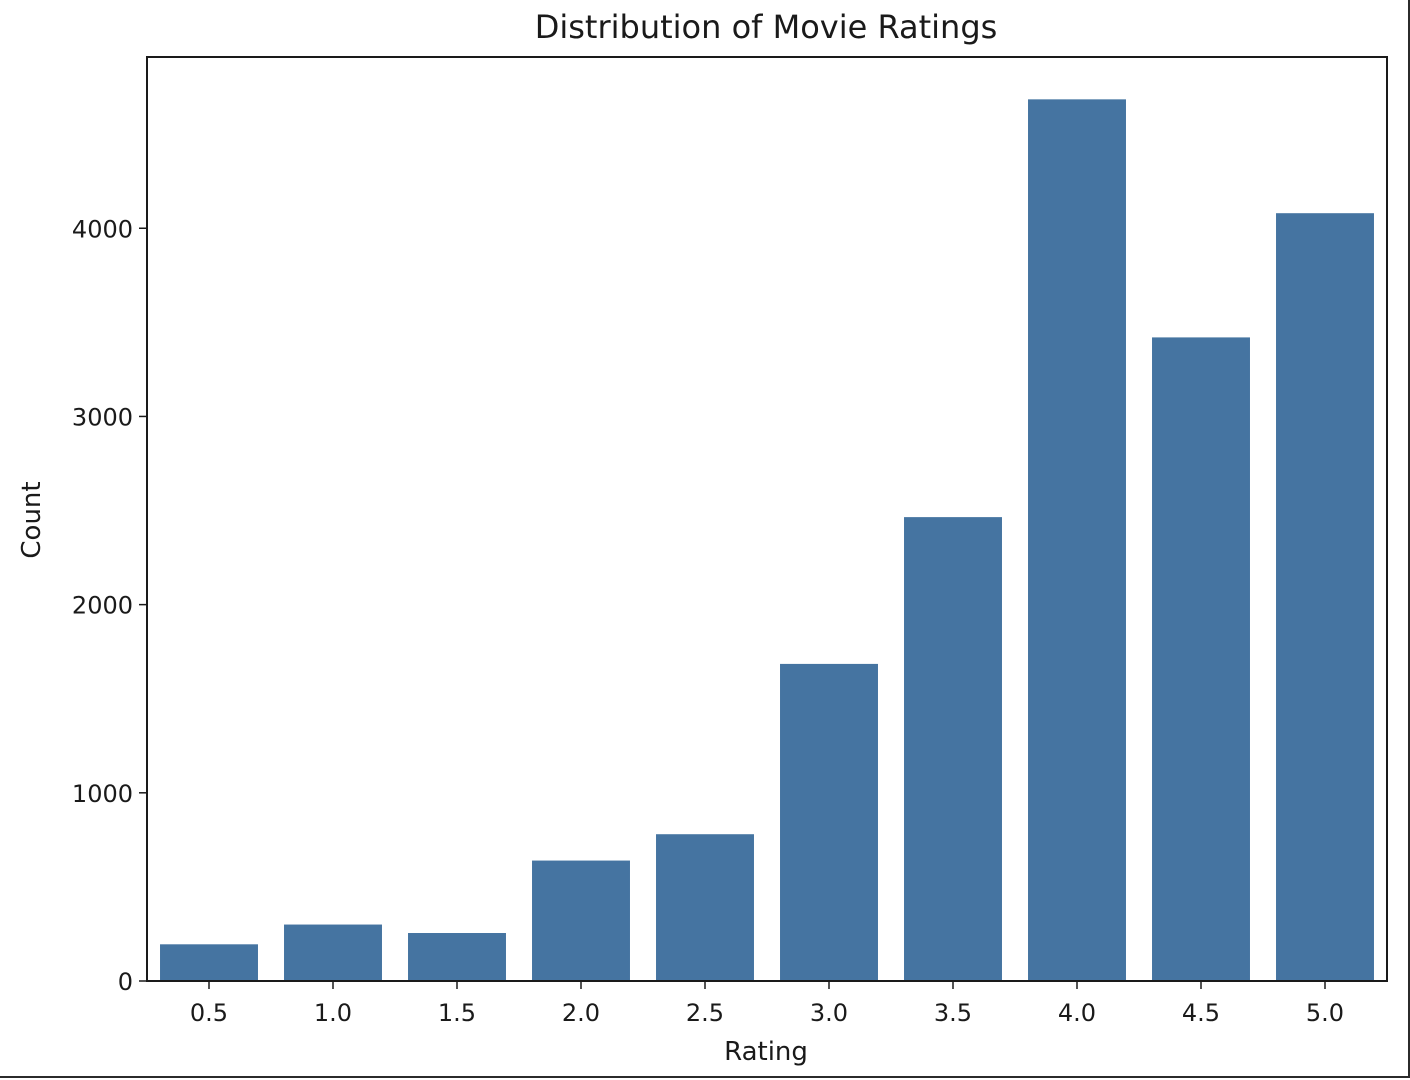 The width and height of the screenshot is (1410, 1080). Describe the element at coordinates (102, 229) in the screenshot. I see `y-tick-label: 4000` at that location.